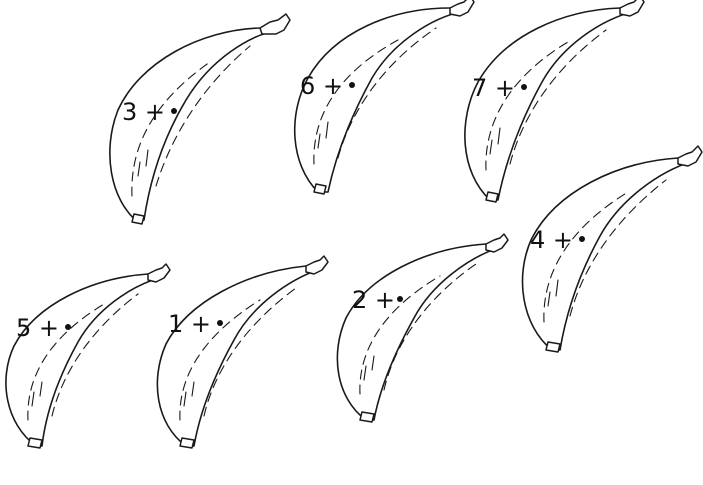 The width and height of the screenshot is (703, 485). I want to click on expression: 4 +, so click(558, 240).